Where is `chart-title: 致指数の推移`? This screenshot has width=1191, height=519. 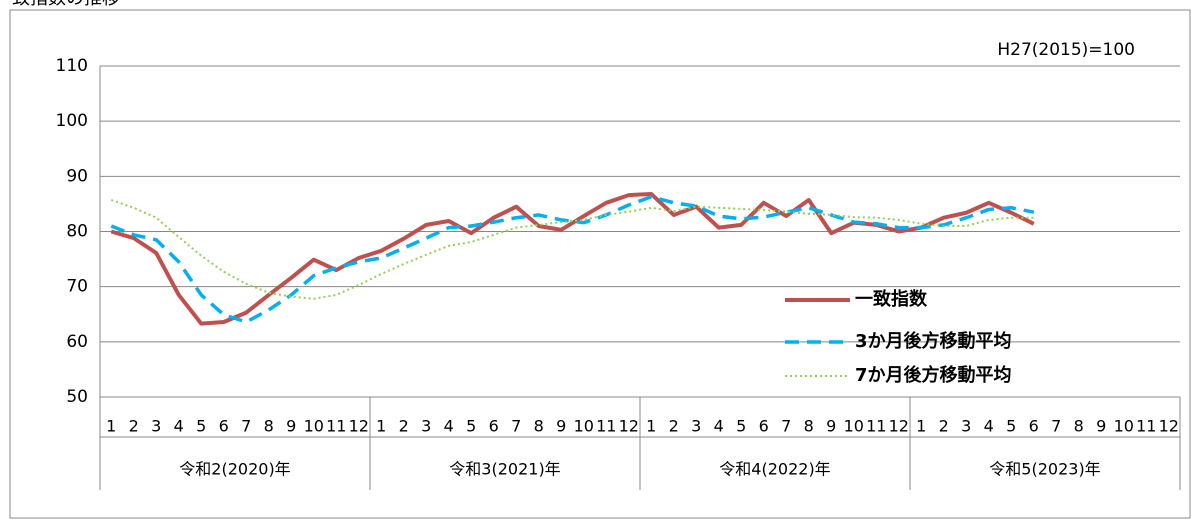
chart-title: 致指数の推移 is located at coordinates (66, 4).